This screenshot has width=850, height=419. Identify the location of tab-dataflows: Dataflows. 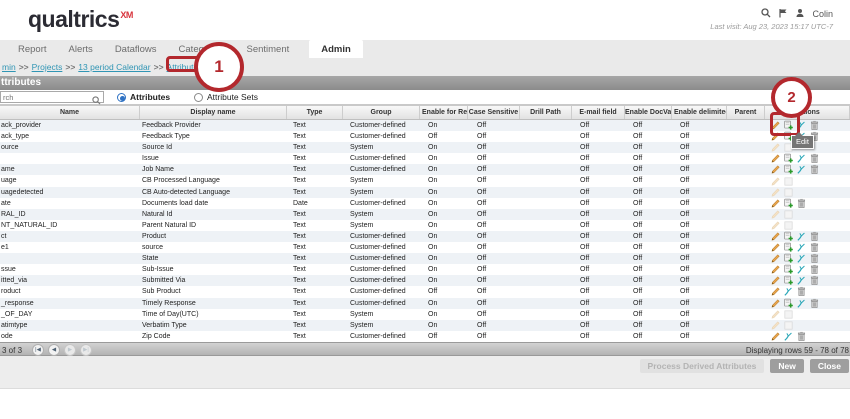
(135, 49).